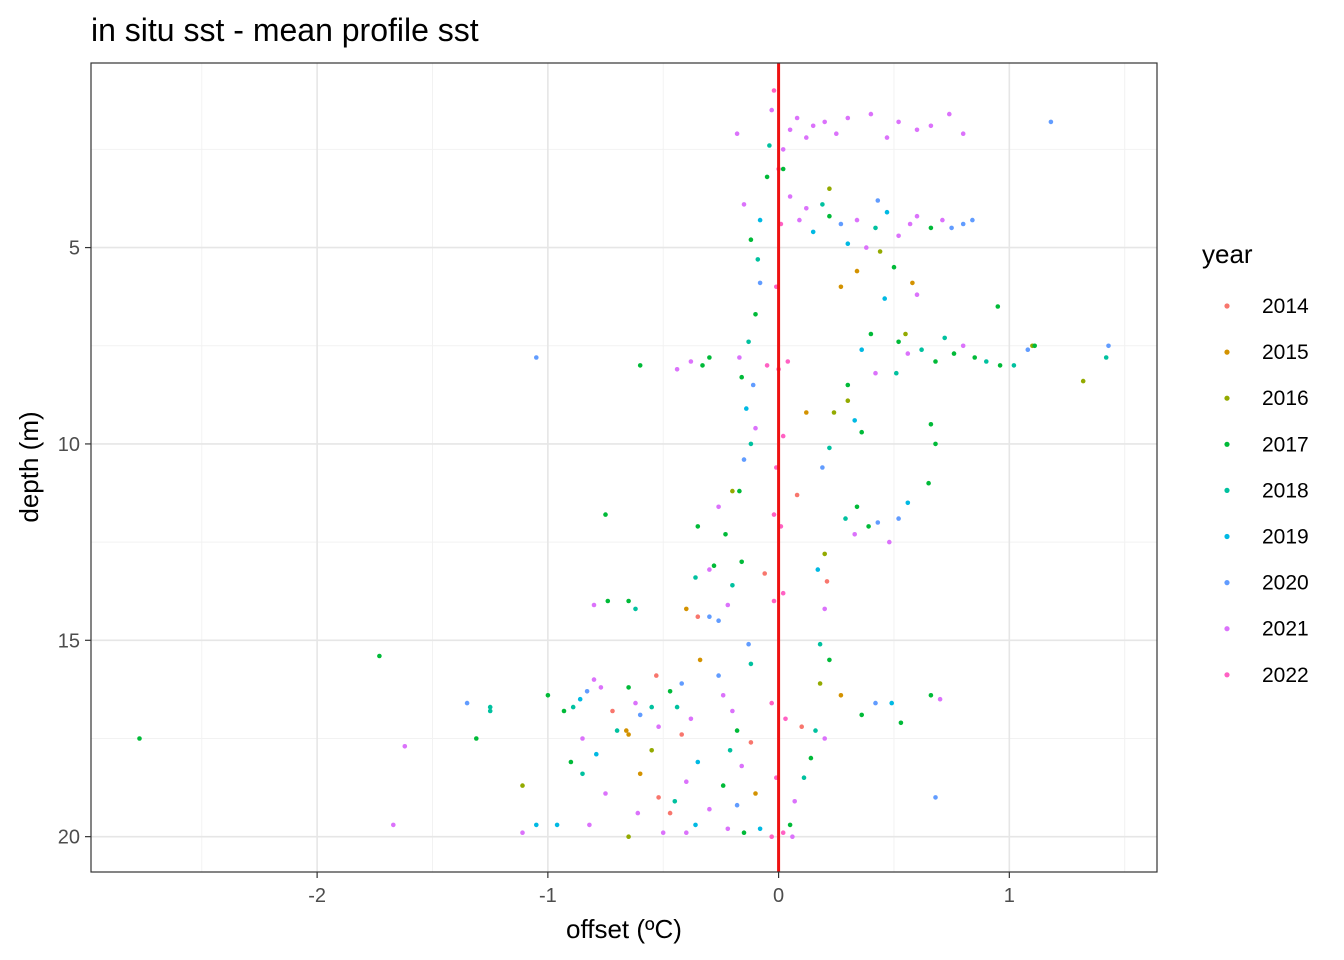 This screenshot has width=1344, height=960. What do you see at coordinates (1227, 444) in the screenshot?
I see `legend-key-2017` at bounding box center [1227, 444].